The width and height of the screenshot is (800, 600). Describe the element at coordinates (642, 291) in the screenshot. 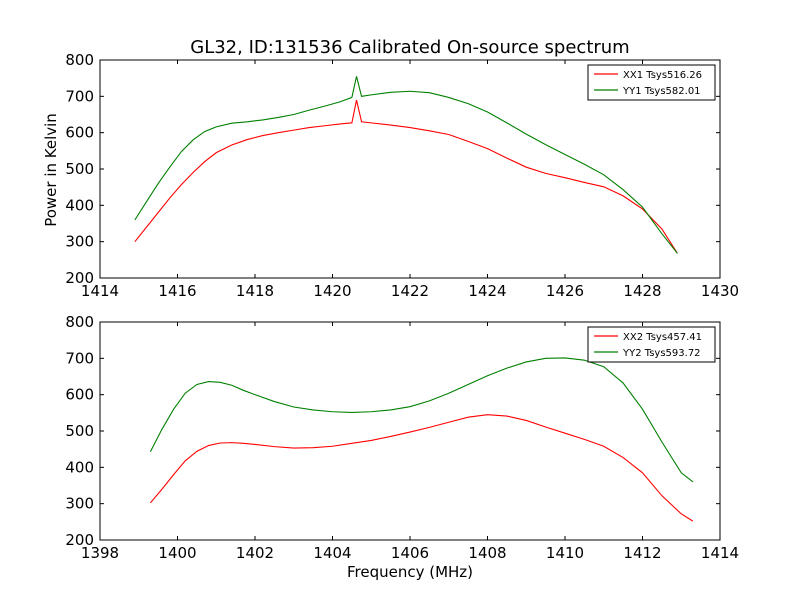

I see `x-tick-label: 1428` at that location.